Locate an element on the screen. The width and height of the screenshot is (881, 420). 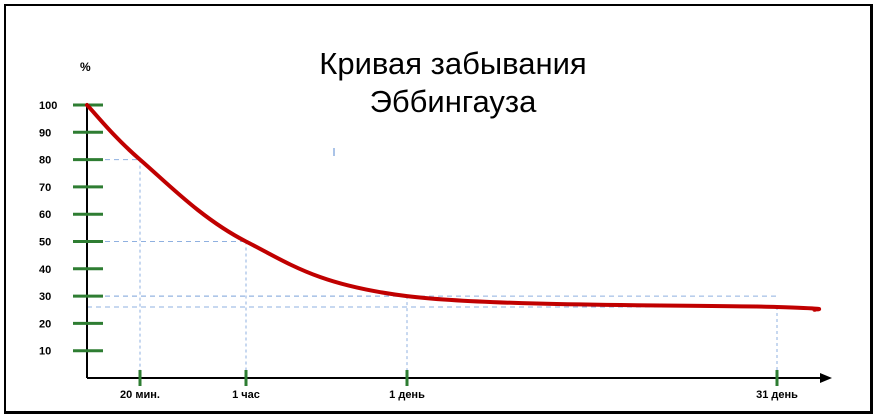
x-tick-label: 1 день is located at coordinates (407, 395).